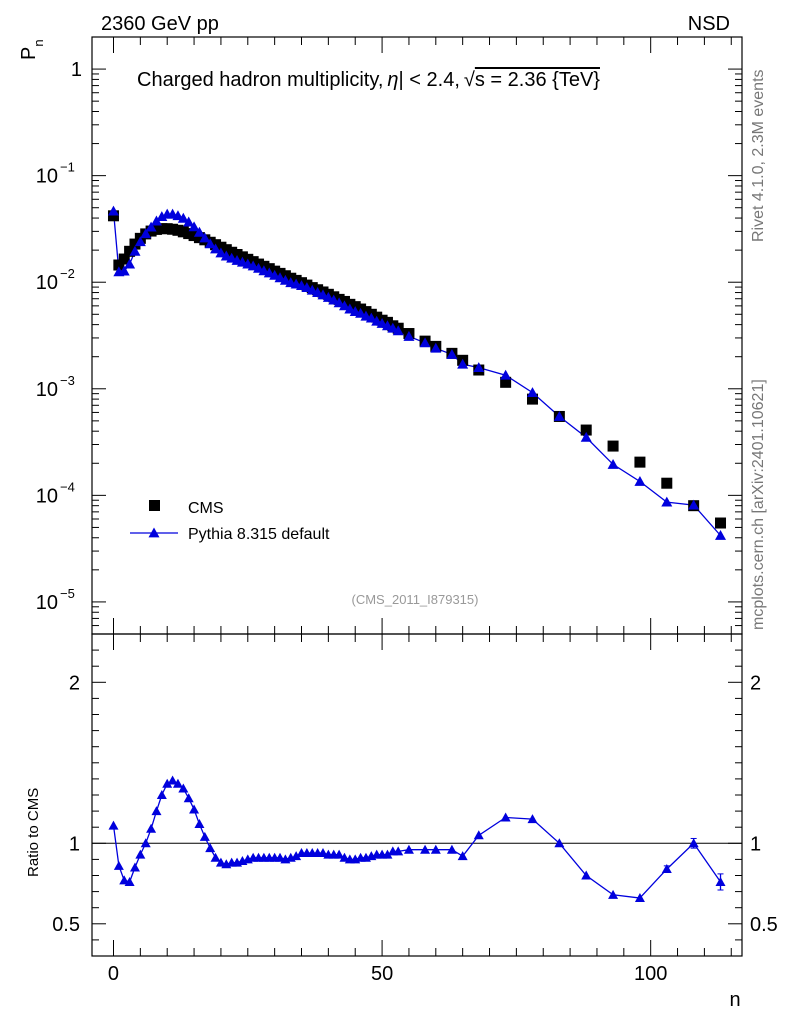  Describe the element at coordinates (154, 532) in the screenshot. I see `legend-mc-marker` at that location.